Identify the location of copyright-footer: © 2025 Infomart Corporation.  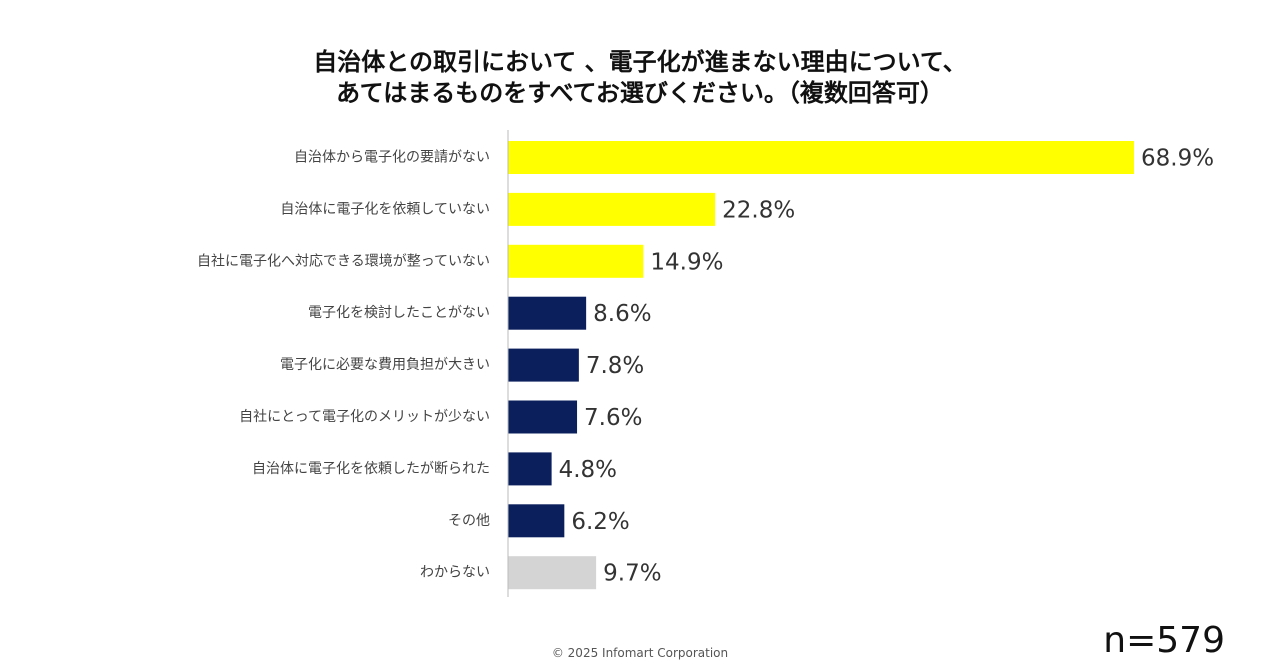
(640, 653).